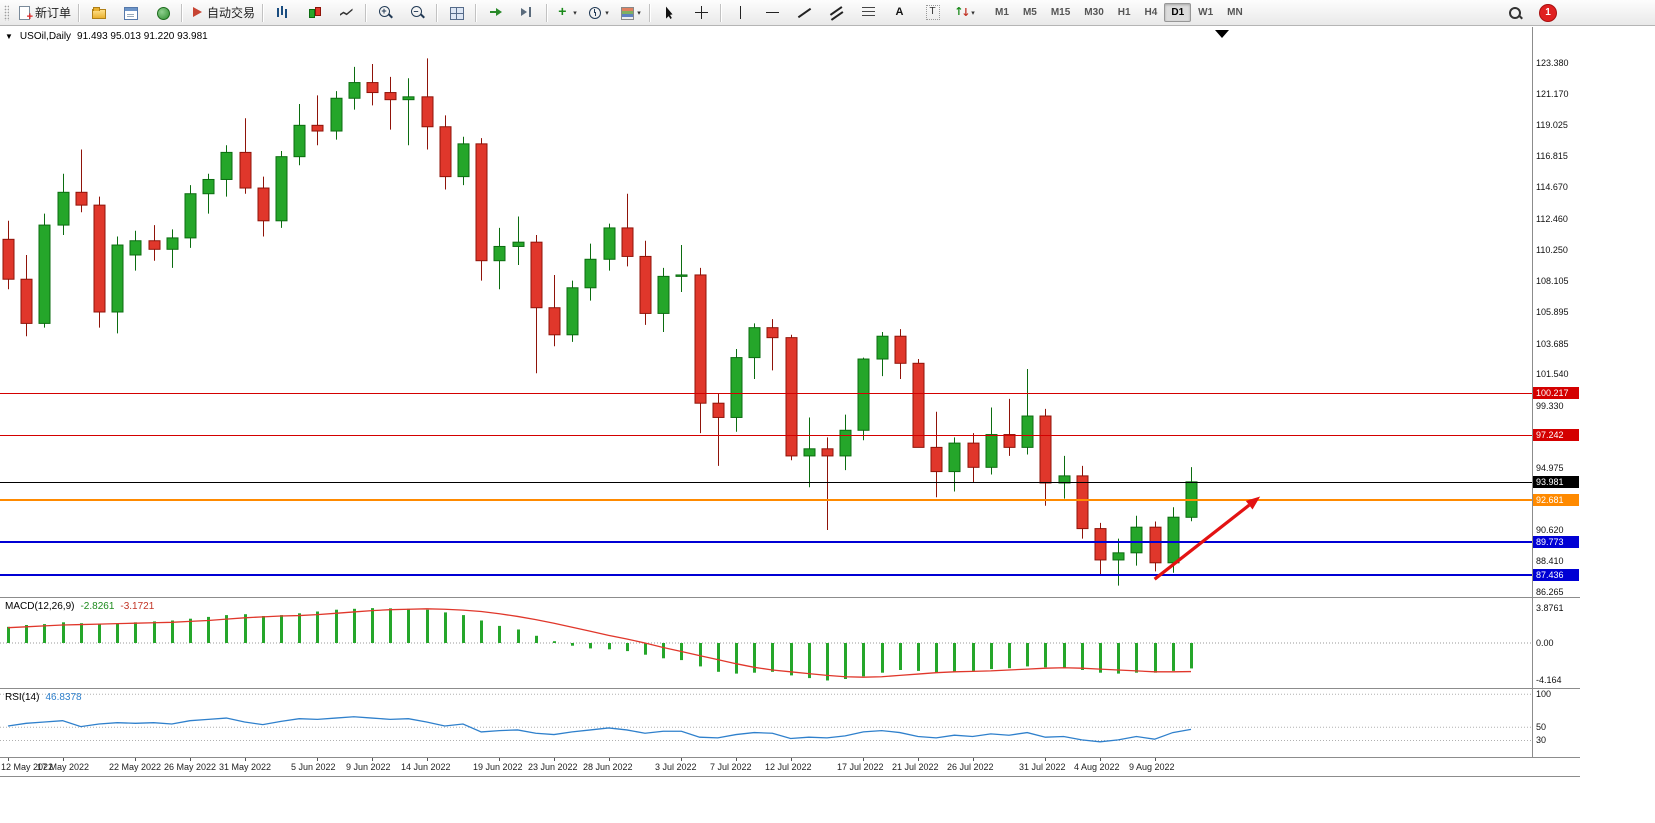 The height and width of the screenshot is (823, 1655). I want to click on date-label: 17 Jul 2022, so click(860, 767).